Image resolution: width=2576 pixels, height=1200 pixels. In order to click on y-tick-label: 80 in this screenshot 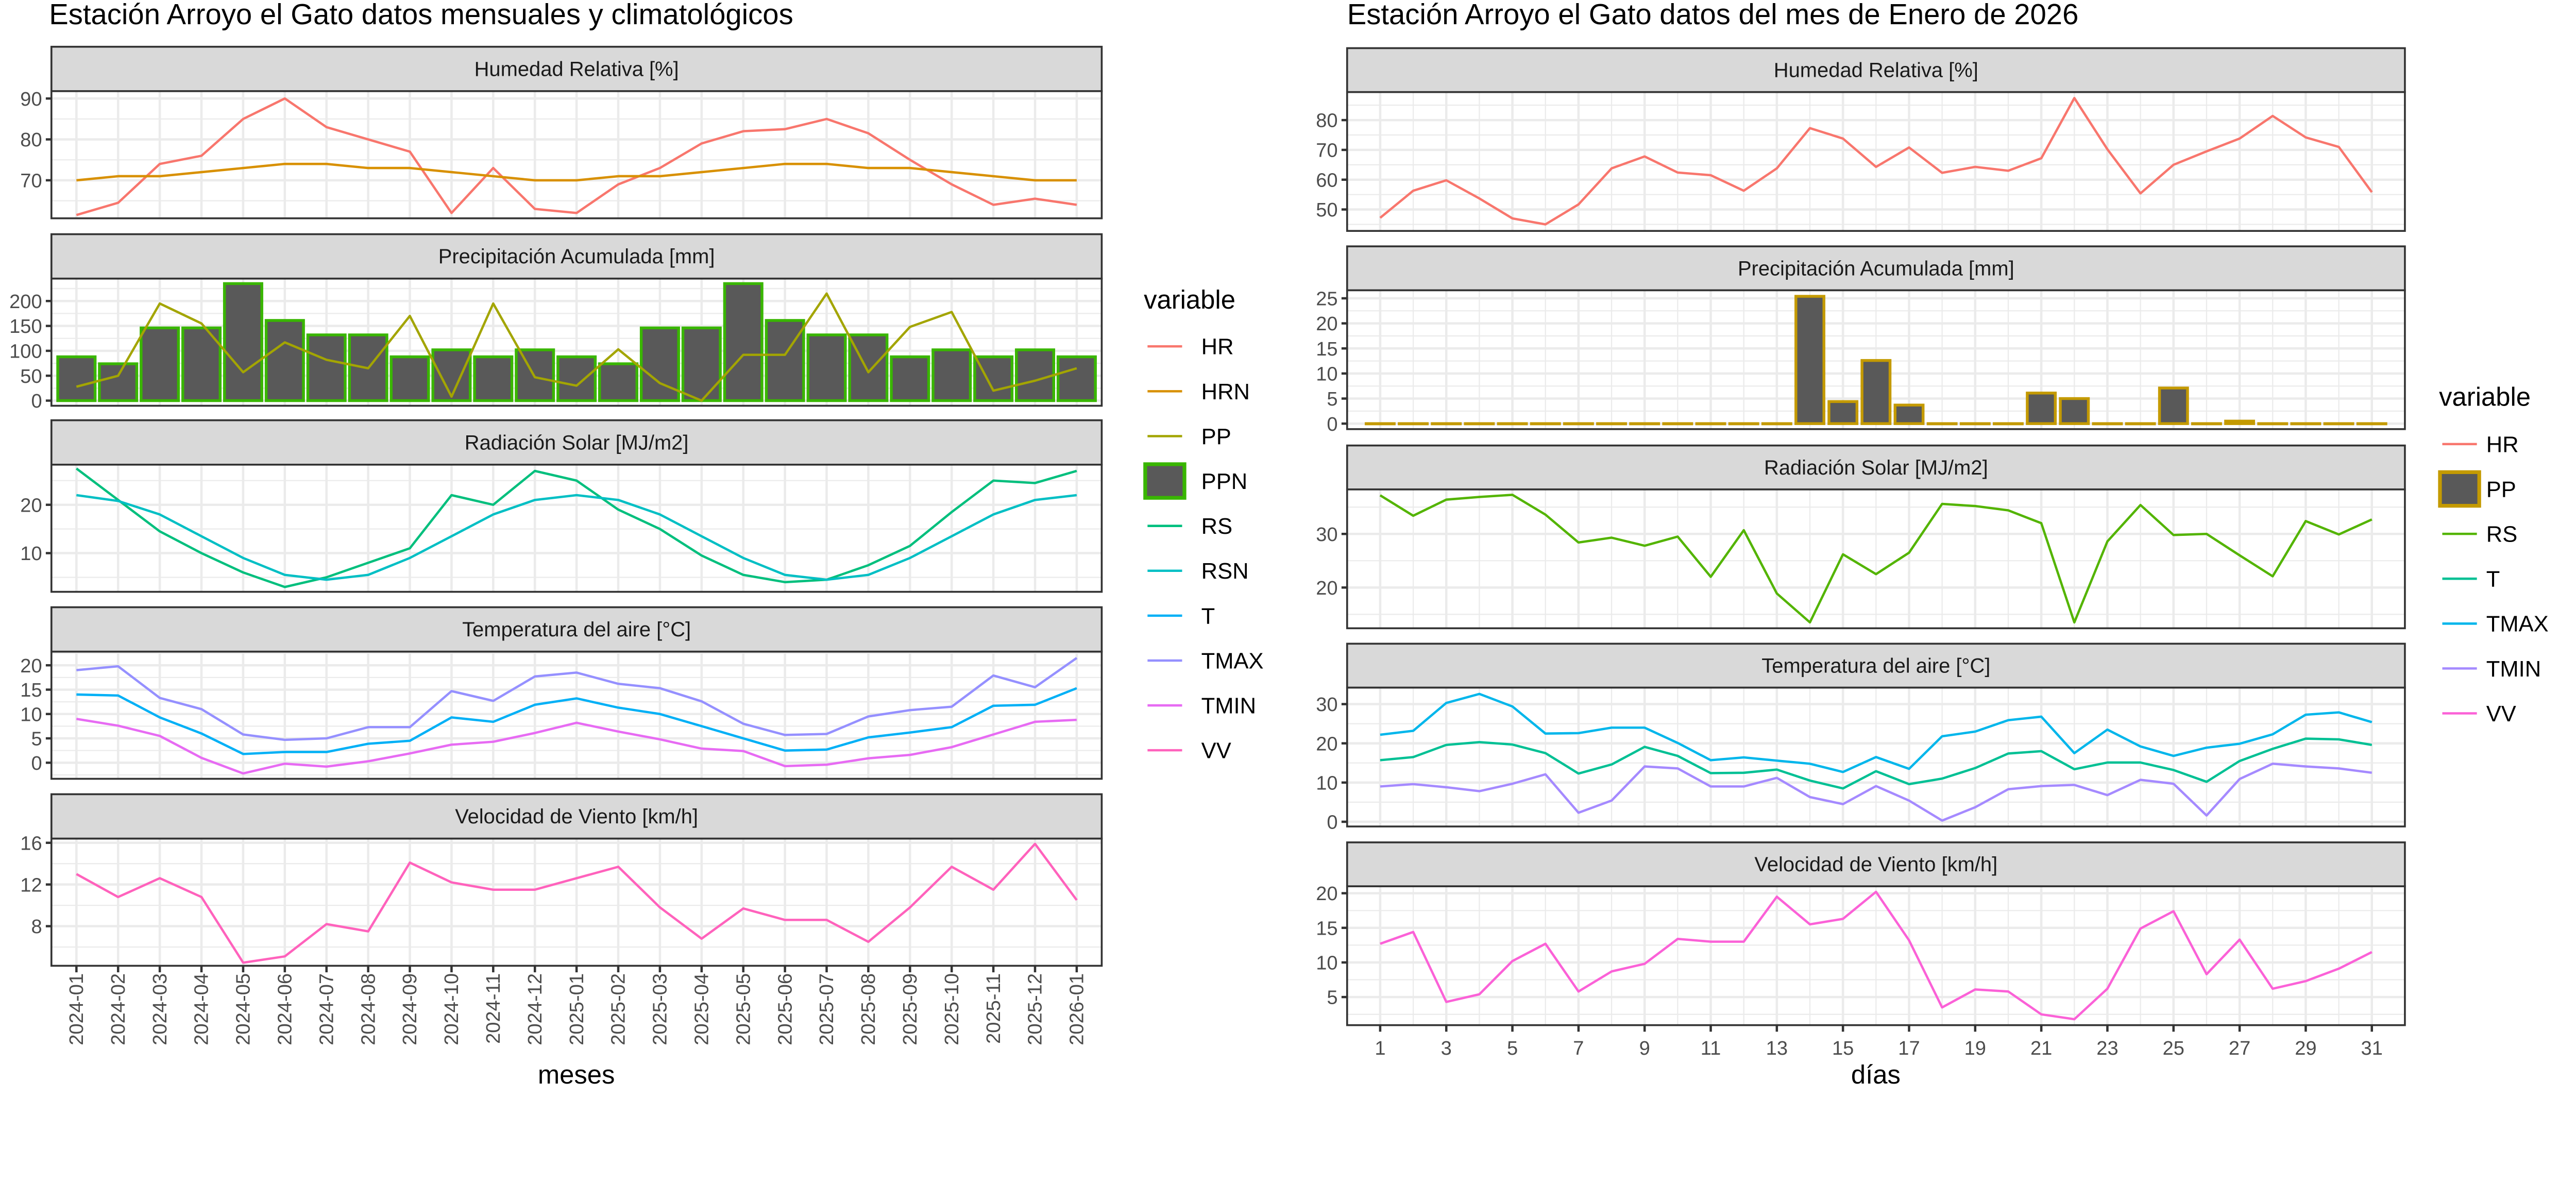, I will do `click(1326, 121)`.